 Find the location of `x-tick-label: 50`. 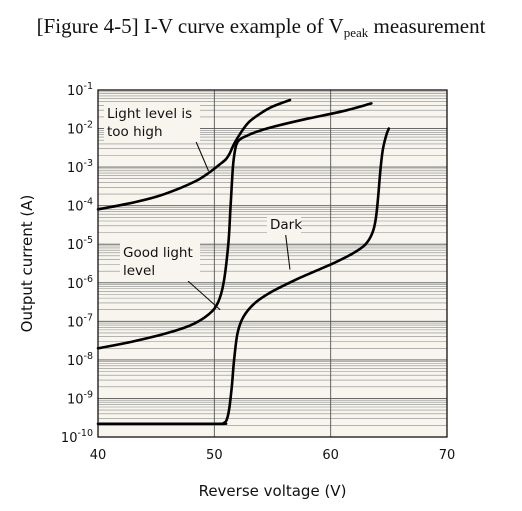

x-tick-label: 50 is located at coordinates (214, 455).